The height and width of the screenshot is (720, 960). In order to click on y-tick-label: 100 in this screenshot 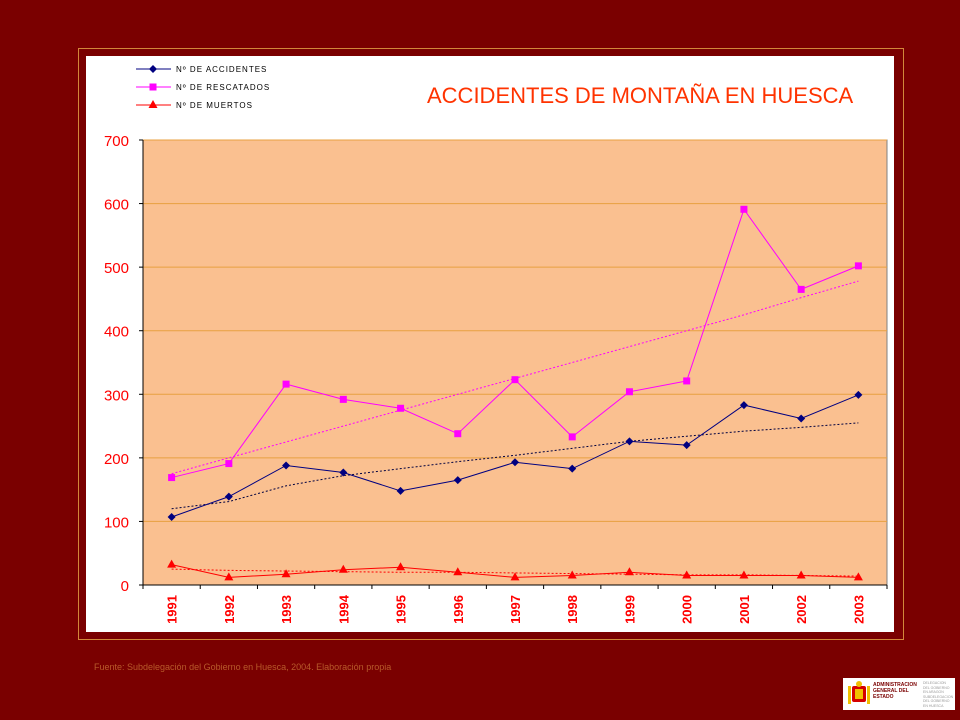, I will do `click(116, 522)`.